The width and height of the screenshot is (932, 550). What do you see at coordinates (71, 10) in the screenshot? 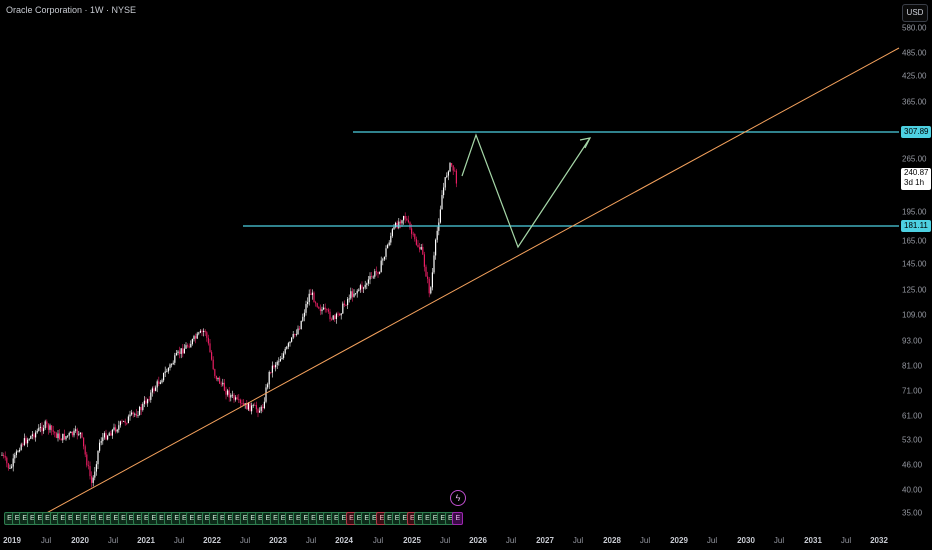
I see `chart-title: Oracle Corporation · 1W · NYSE` at bounding box center [71, 10].